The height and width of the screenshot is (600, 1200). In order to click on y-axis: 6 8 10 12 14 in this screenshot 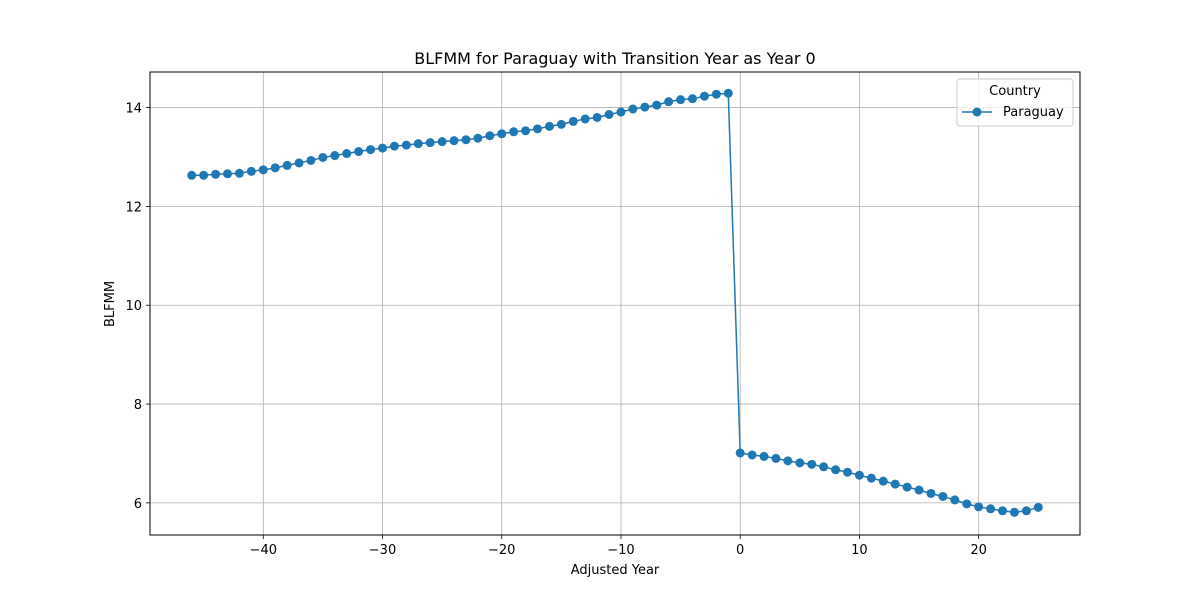, I will do `click(137, 307)`.